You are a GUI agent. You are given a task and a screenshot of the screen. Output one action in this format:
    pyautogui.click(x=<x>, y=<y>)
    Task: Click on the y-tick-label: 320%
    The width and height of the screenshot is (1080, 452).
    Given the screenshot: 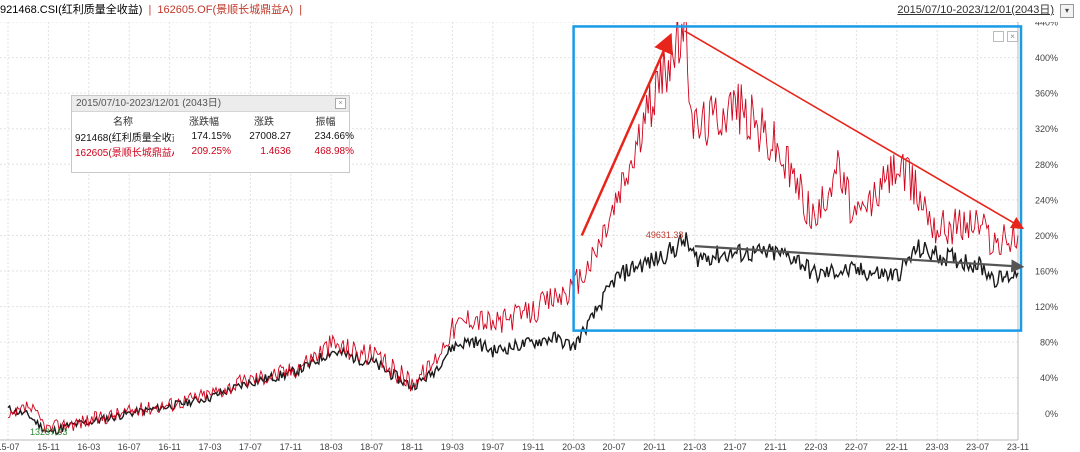 What is the action you would take?
    pyautogui.click(x=1046, y=129)
    